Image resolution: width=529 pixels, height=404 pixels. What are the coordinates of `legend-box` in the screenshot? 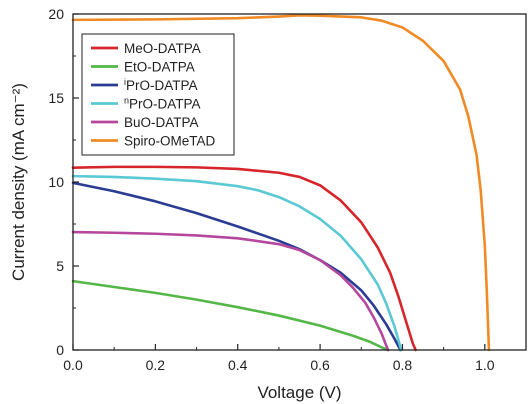 It's located at (158, 94).